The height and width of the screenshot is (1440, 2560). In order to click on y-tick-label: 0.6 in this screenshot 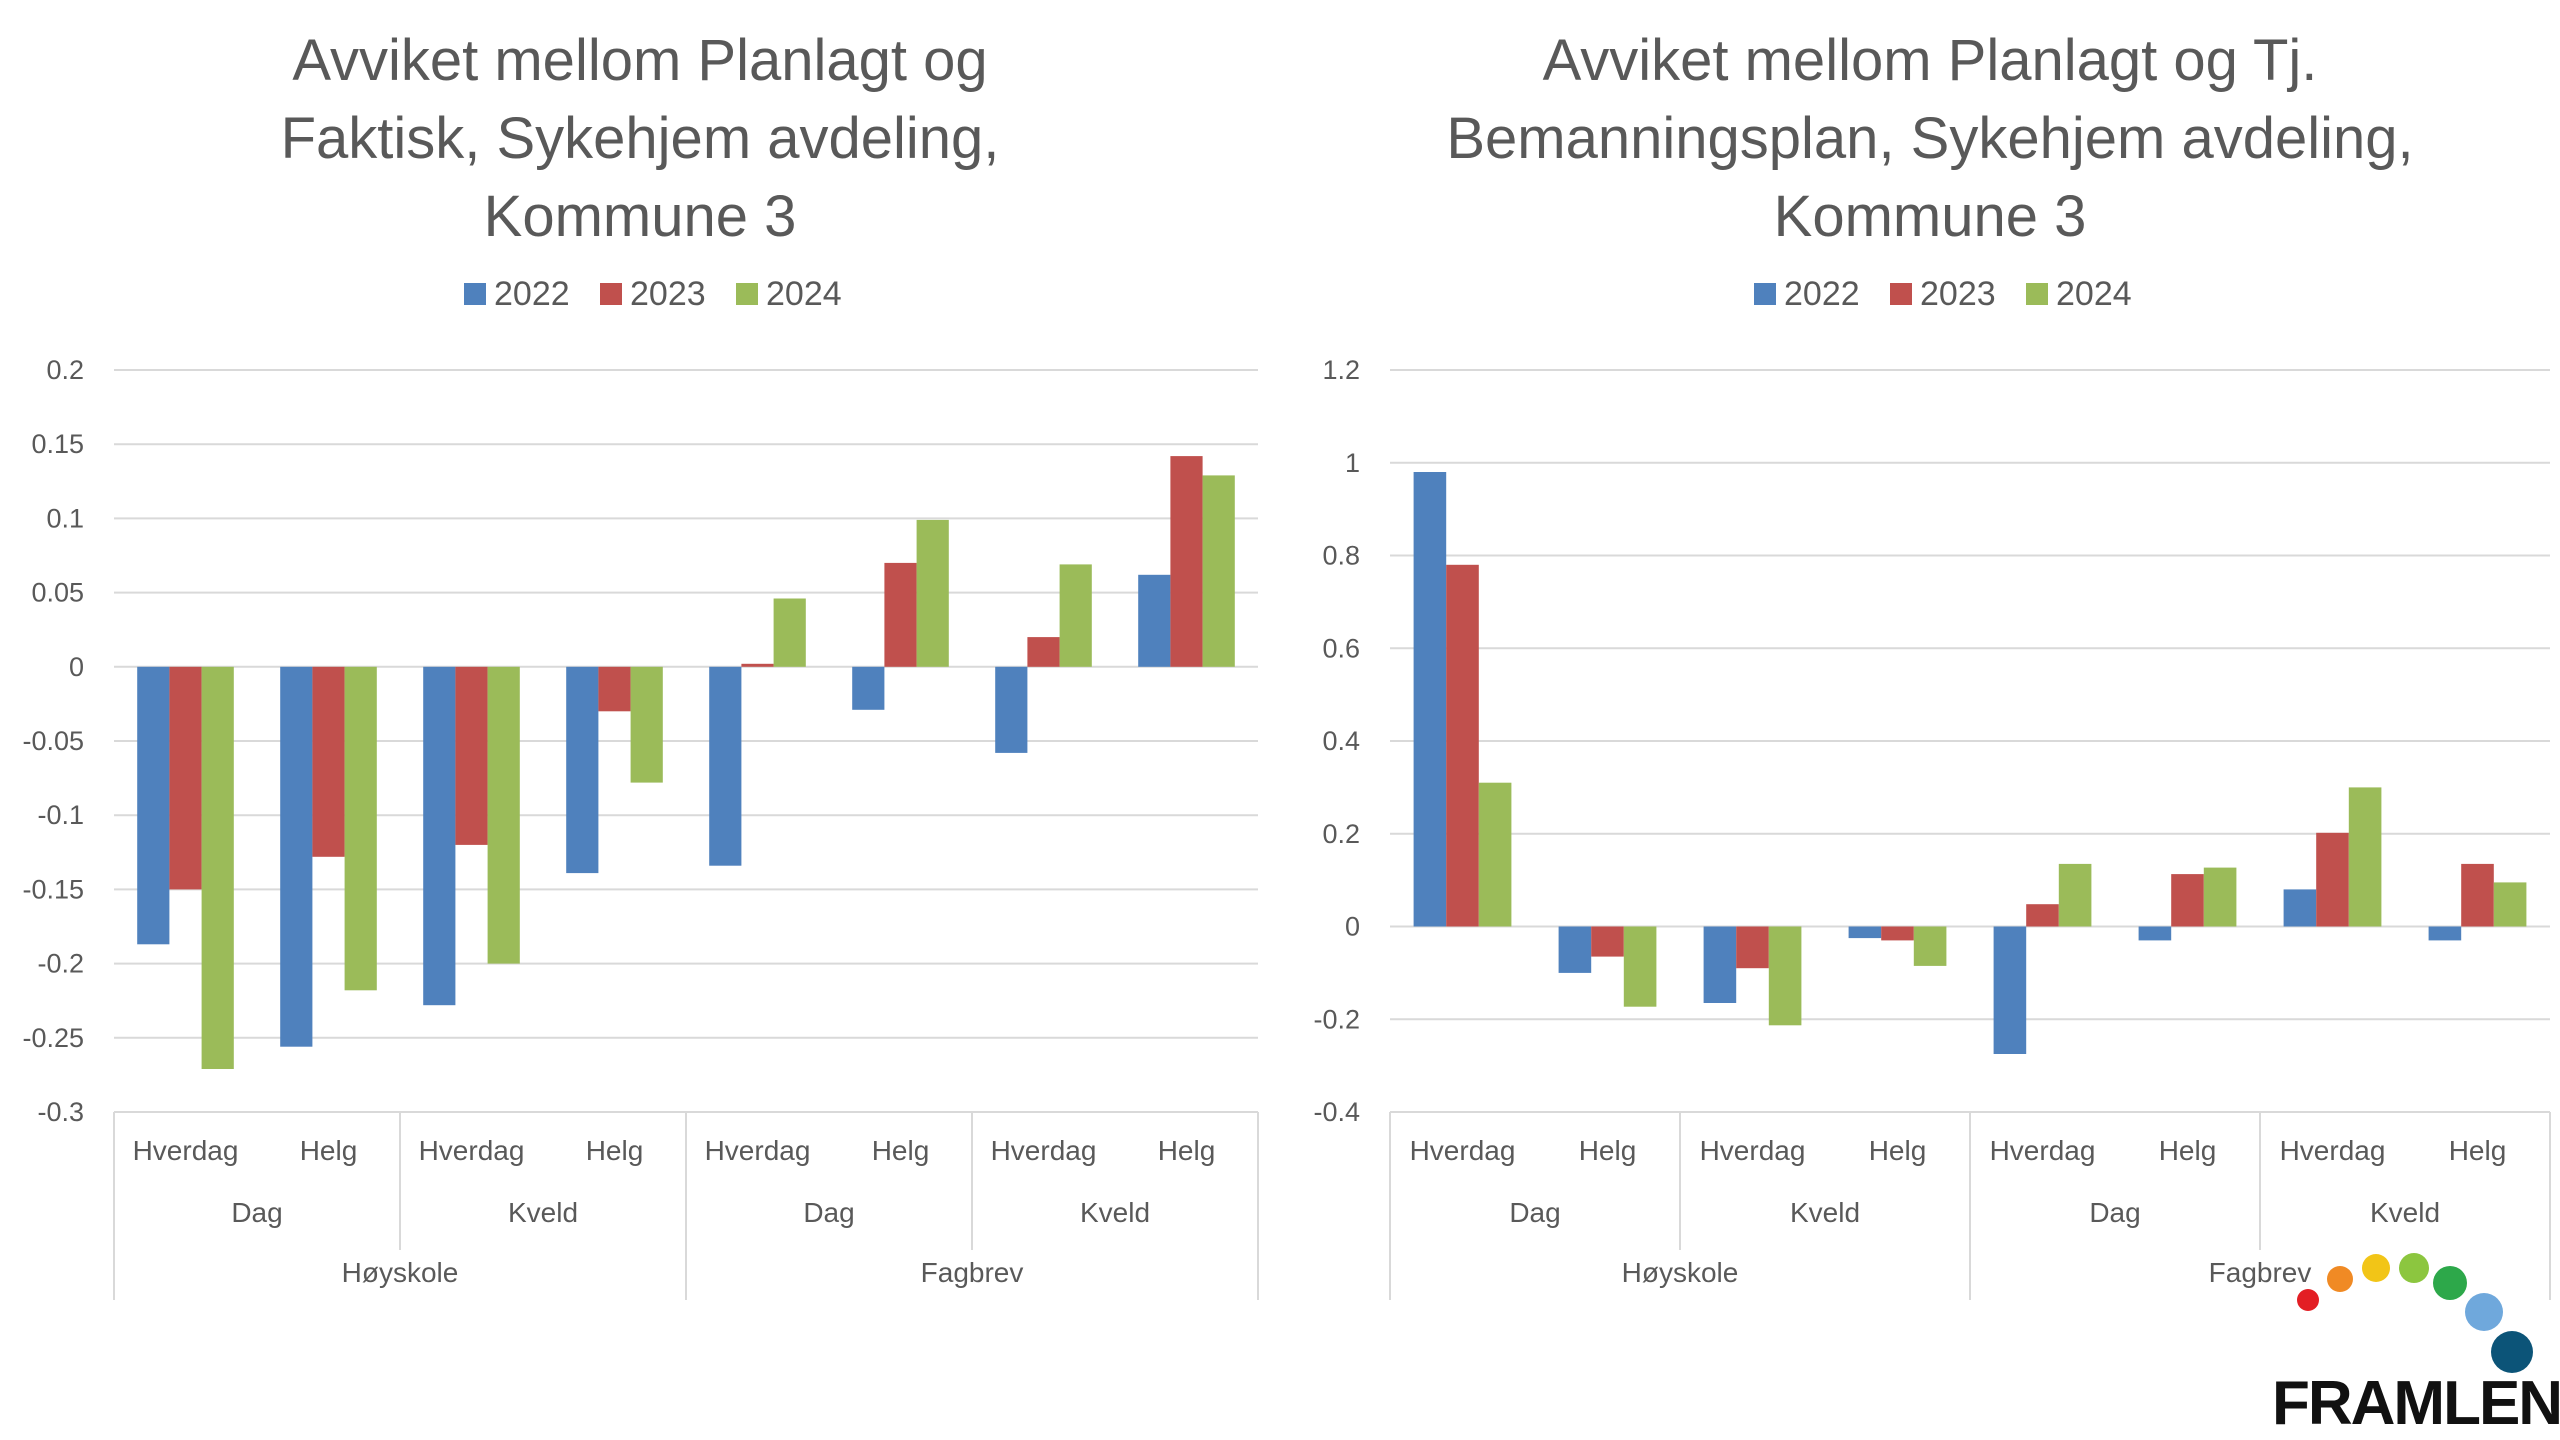, I will do `click(1341, 648)`.